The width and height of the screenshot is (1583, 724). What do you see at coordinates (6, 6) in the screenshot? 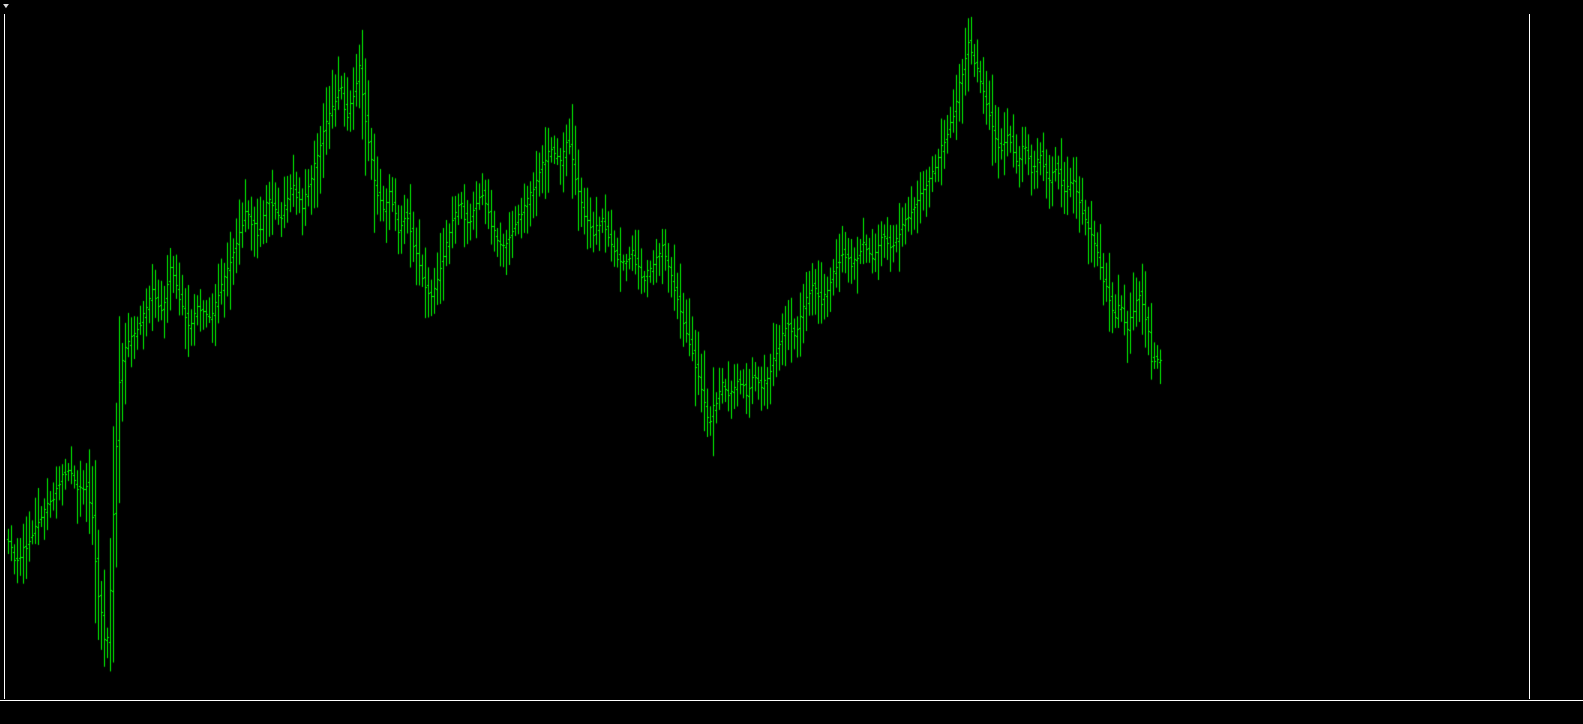
I see `chevron-down-icon: ▼` at bounding box center [6, 6].